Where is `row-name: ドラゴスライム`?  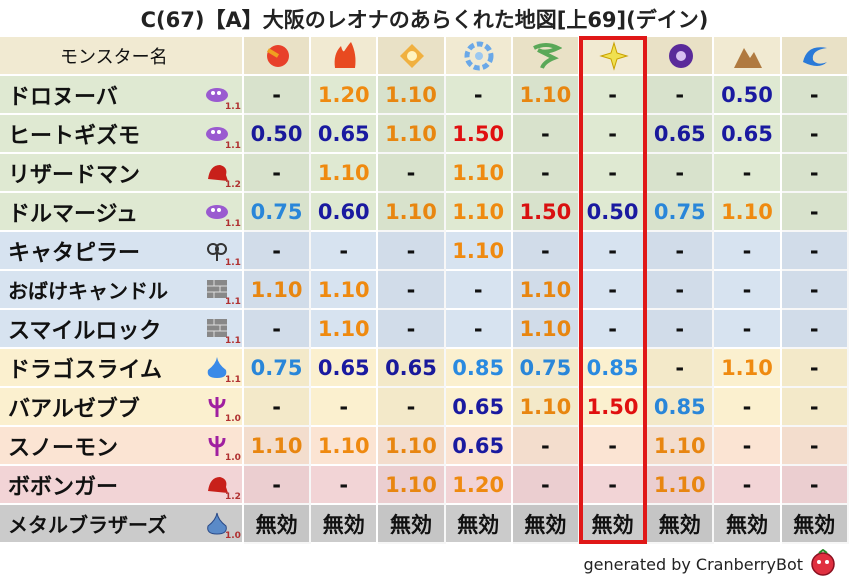 row-name: ドラゴスライム is located at coordinates (122, 368).